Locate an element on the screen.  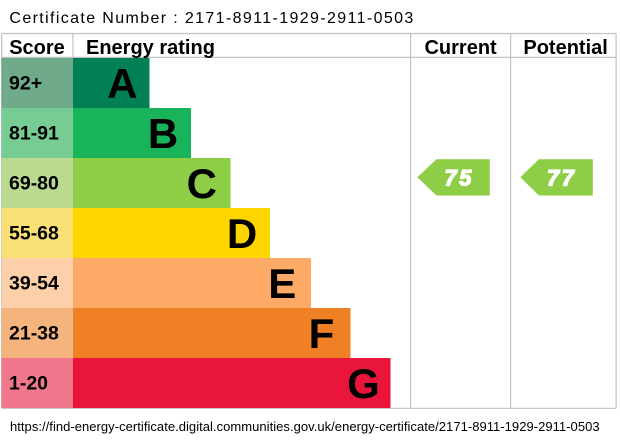
svg-text: 92+ is located at coordinates (25, 84).